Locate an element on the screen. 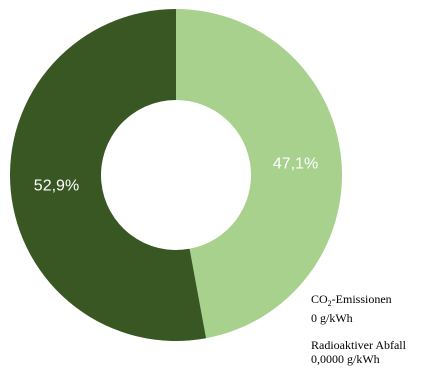 This screenshot has height=383, width=436. slice-labels: 47,1% 52,9% is located at coordinates (176, 175).